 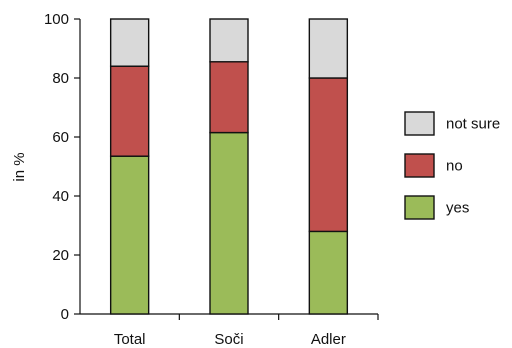 What do you see at coordinates (129, 111) in the screenshot?
I see `bar-segment-no-total` at bounding box center [129, 111].